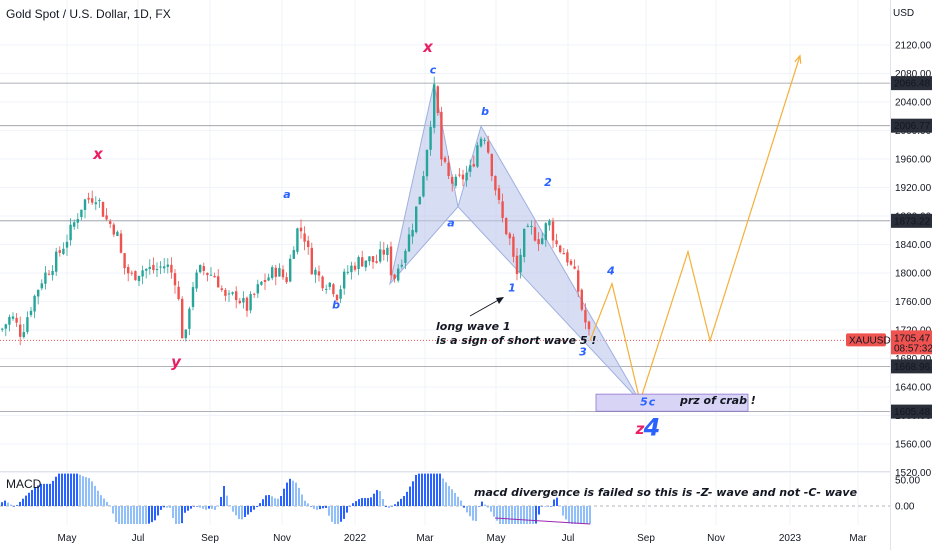  Describe the element at coordinates (903, 13) in the screenshot. I see `currency-label: USD` at that location.